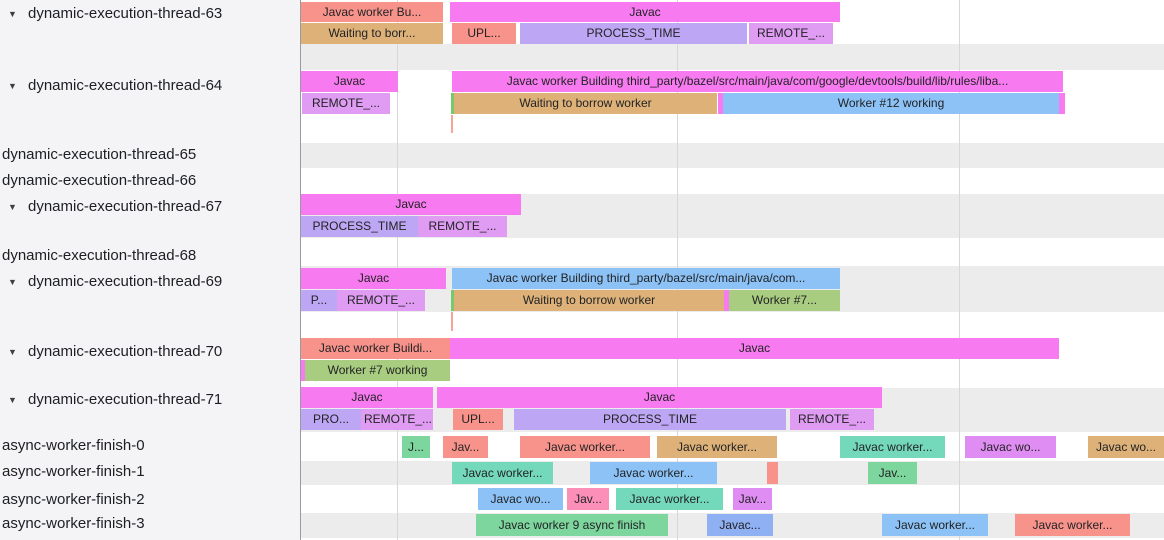 The width and height of the screenshot is (1164, 540). I want to click on sidebar-item: async-worker-finish-2, so click(72, 500).